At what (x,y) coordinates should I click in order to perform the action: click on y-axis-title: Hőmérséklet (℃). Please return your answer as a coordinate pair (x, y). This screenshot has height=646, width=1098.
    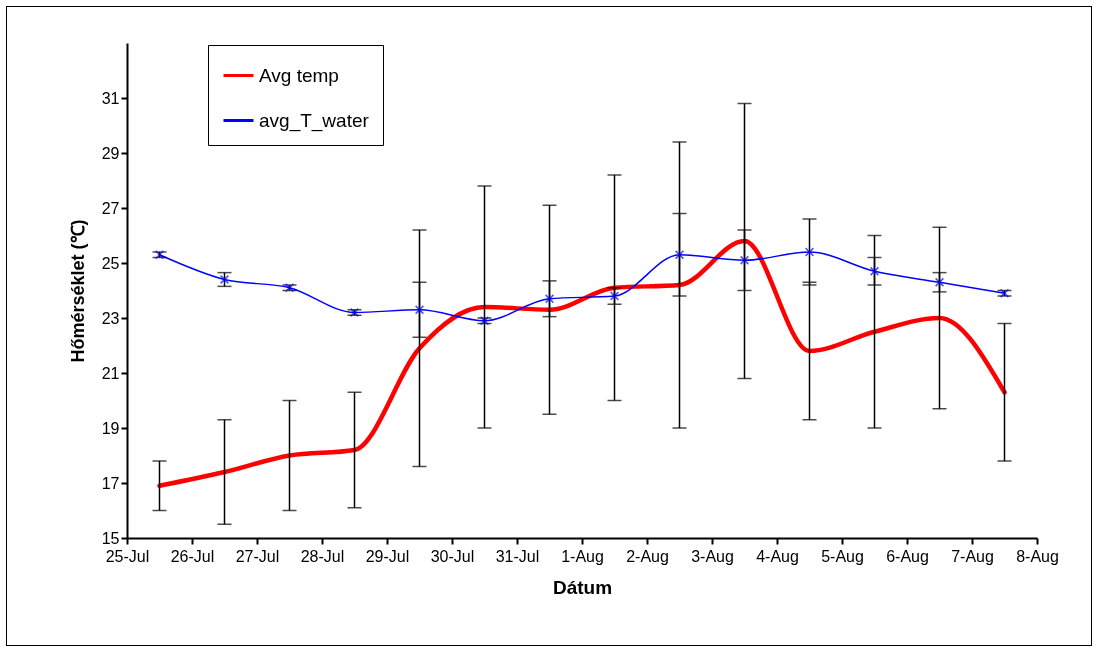
    Looking at the image, I should click on (77, 291).